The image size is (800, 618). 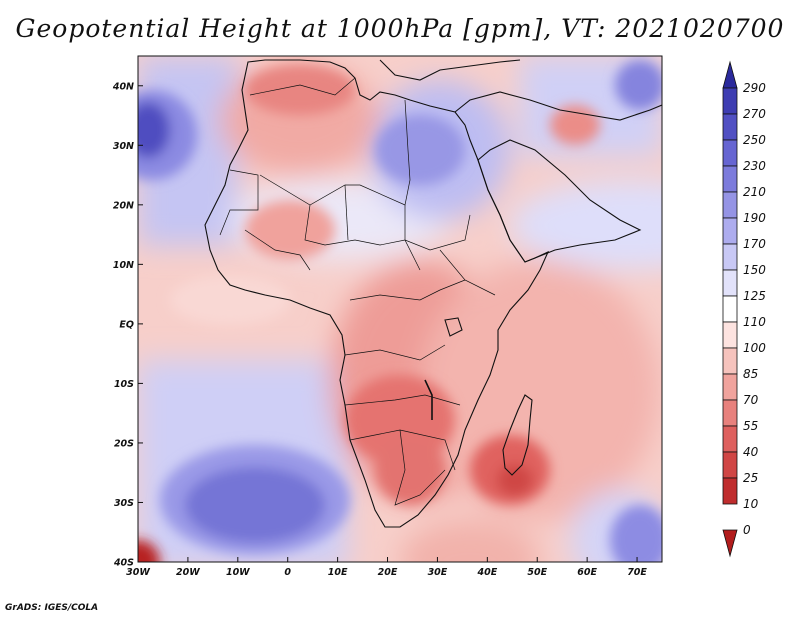 What do you see at coordinates (420, 467) in the screenshot?
I see `border-south` at bounding box center [420, 467].